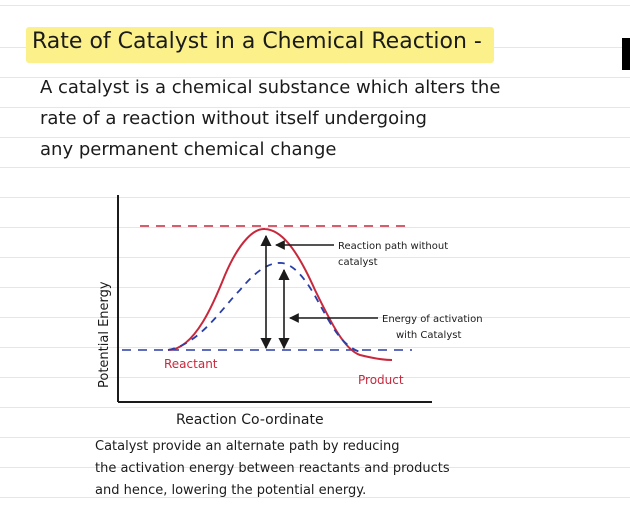  Describe the element at coordinates (250, 420) in the screenshot. I see `x-axis-label: Reaction Co-ordinate` at that location.